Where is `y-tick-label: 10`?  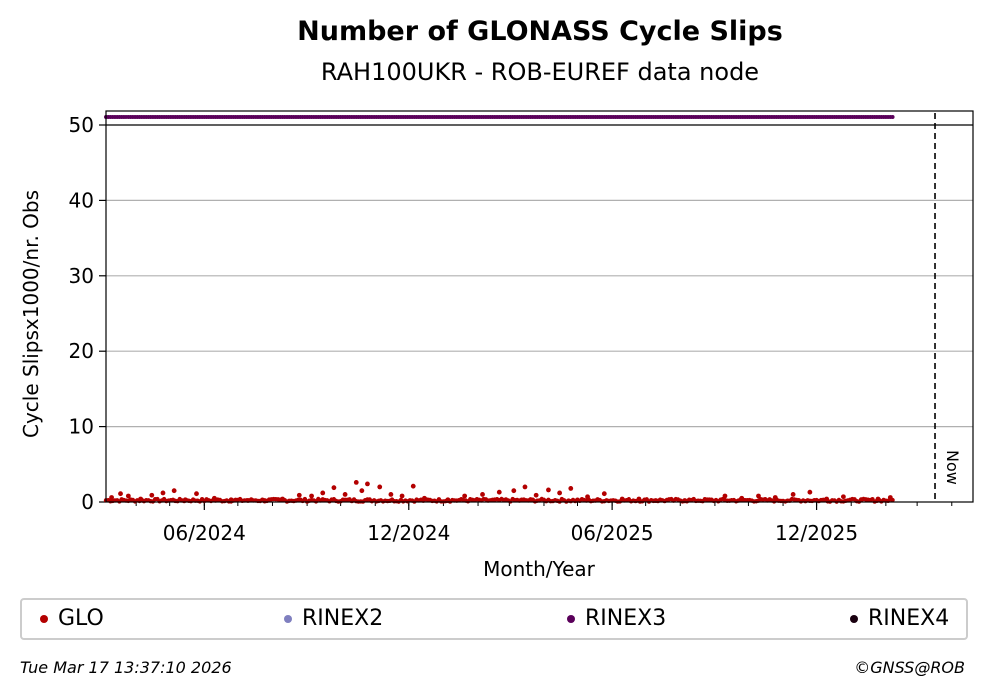 y-tick-label: 10 is located at coordinates (81, 427).